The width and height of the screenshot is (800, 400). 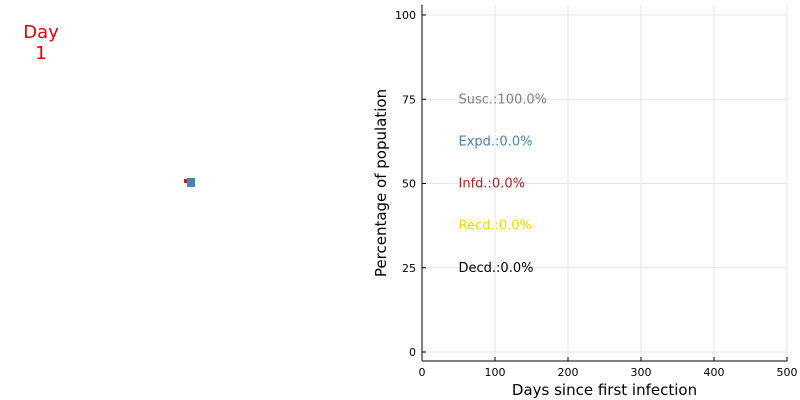 What do you see at coordinates (409, 99) in the screenshot?
I see `y-tick-label: 75` at bounding box center [409, 99].